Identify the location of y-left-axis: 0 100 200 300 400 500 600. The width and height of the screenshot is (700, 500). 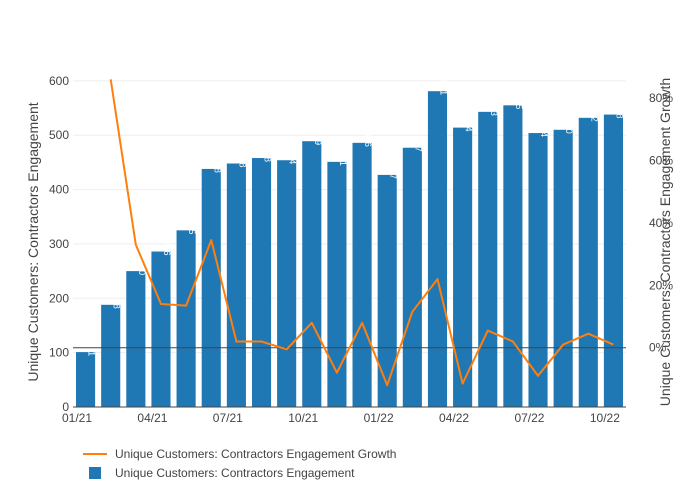
(59, 244).